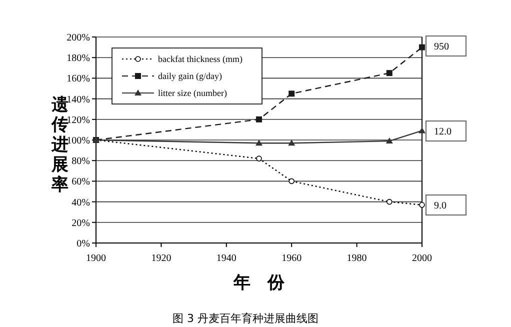  I want to click on x-tick-label: 1940, so click(226, 258).